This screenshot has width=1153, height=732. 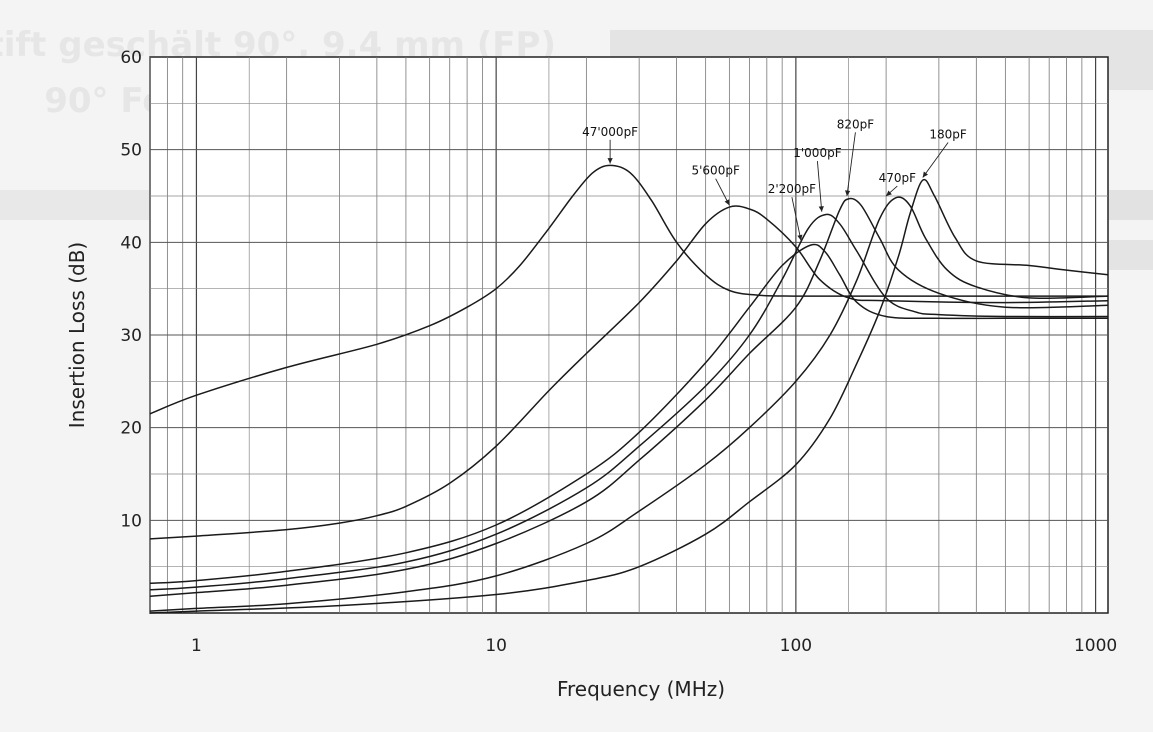 What do you see at coordinates (654, 646) in the screenshot?
I see `x-tick-labels: 1 10 100 1000` at bounding box center [654, 646].